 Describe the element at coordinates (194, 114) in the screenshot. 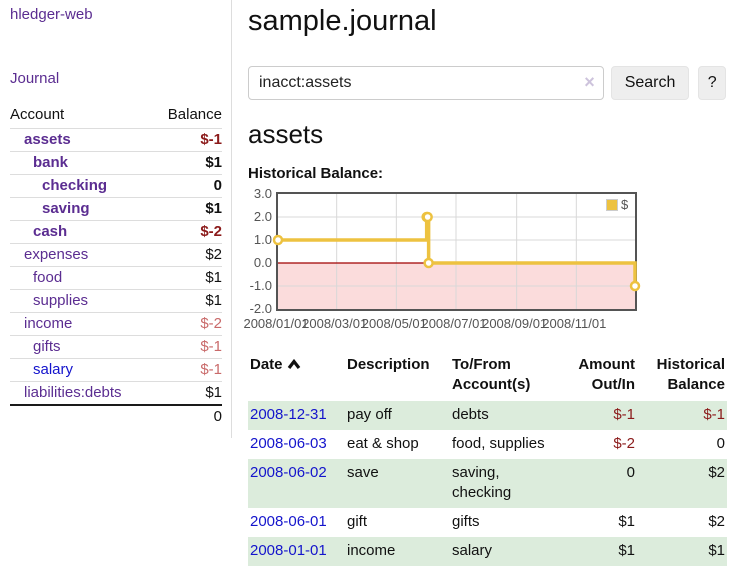

I see `accounts-header-balance: Balance` at that location.